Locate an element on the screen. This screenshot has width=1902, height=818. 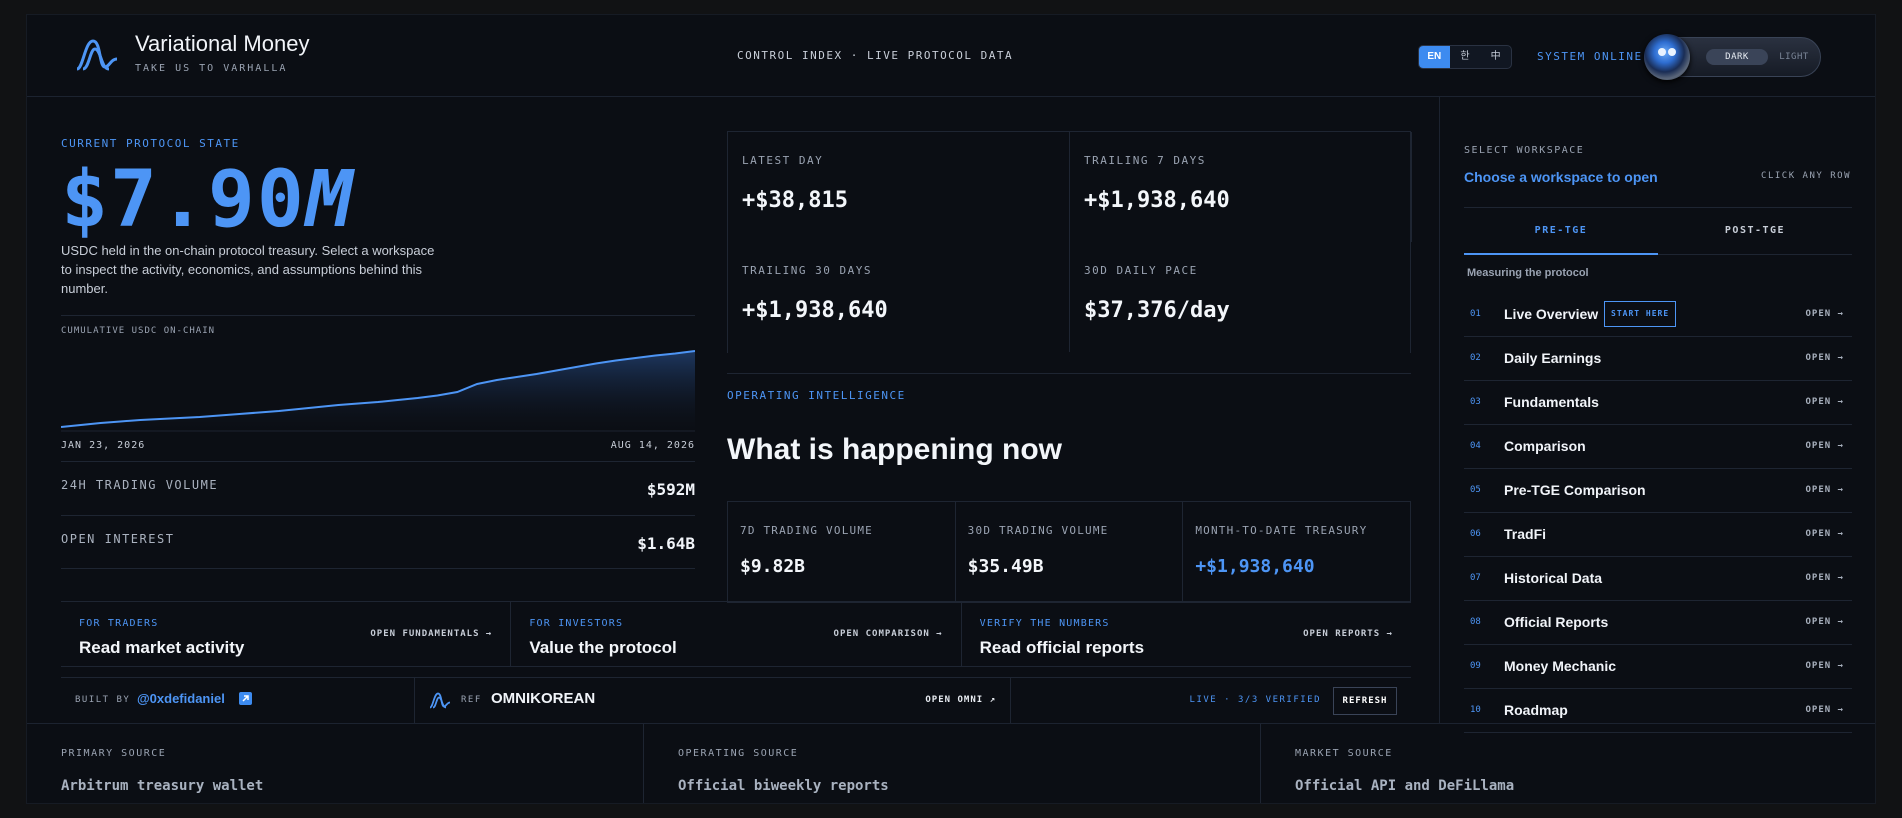
brand-name: Variational Money is located at coordinates (222, 43).